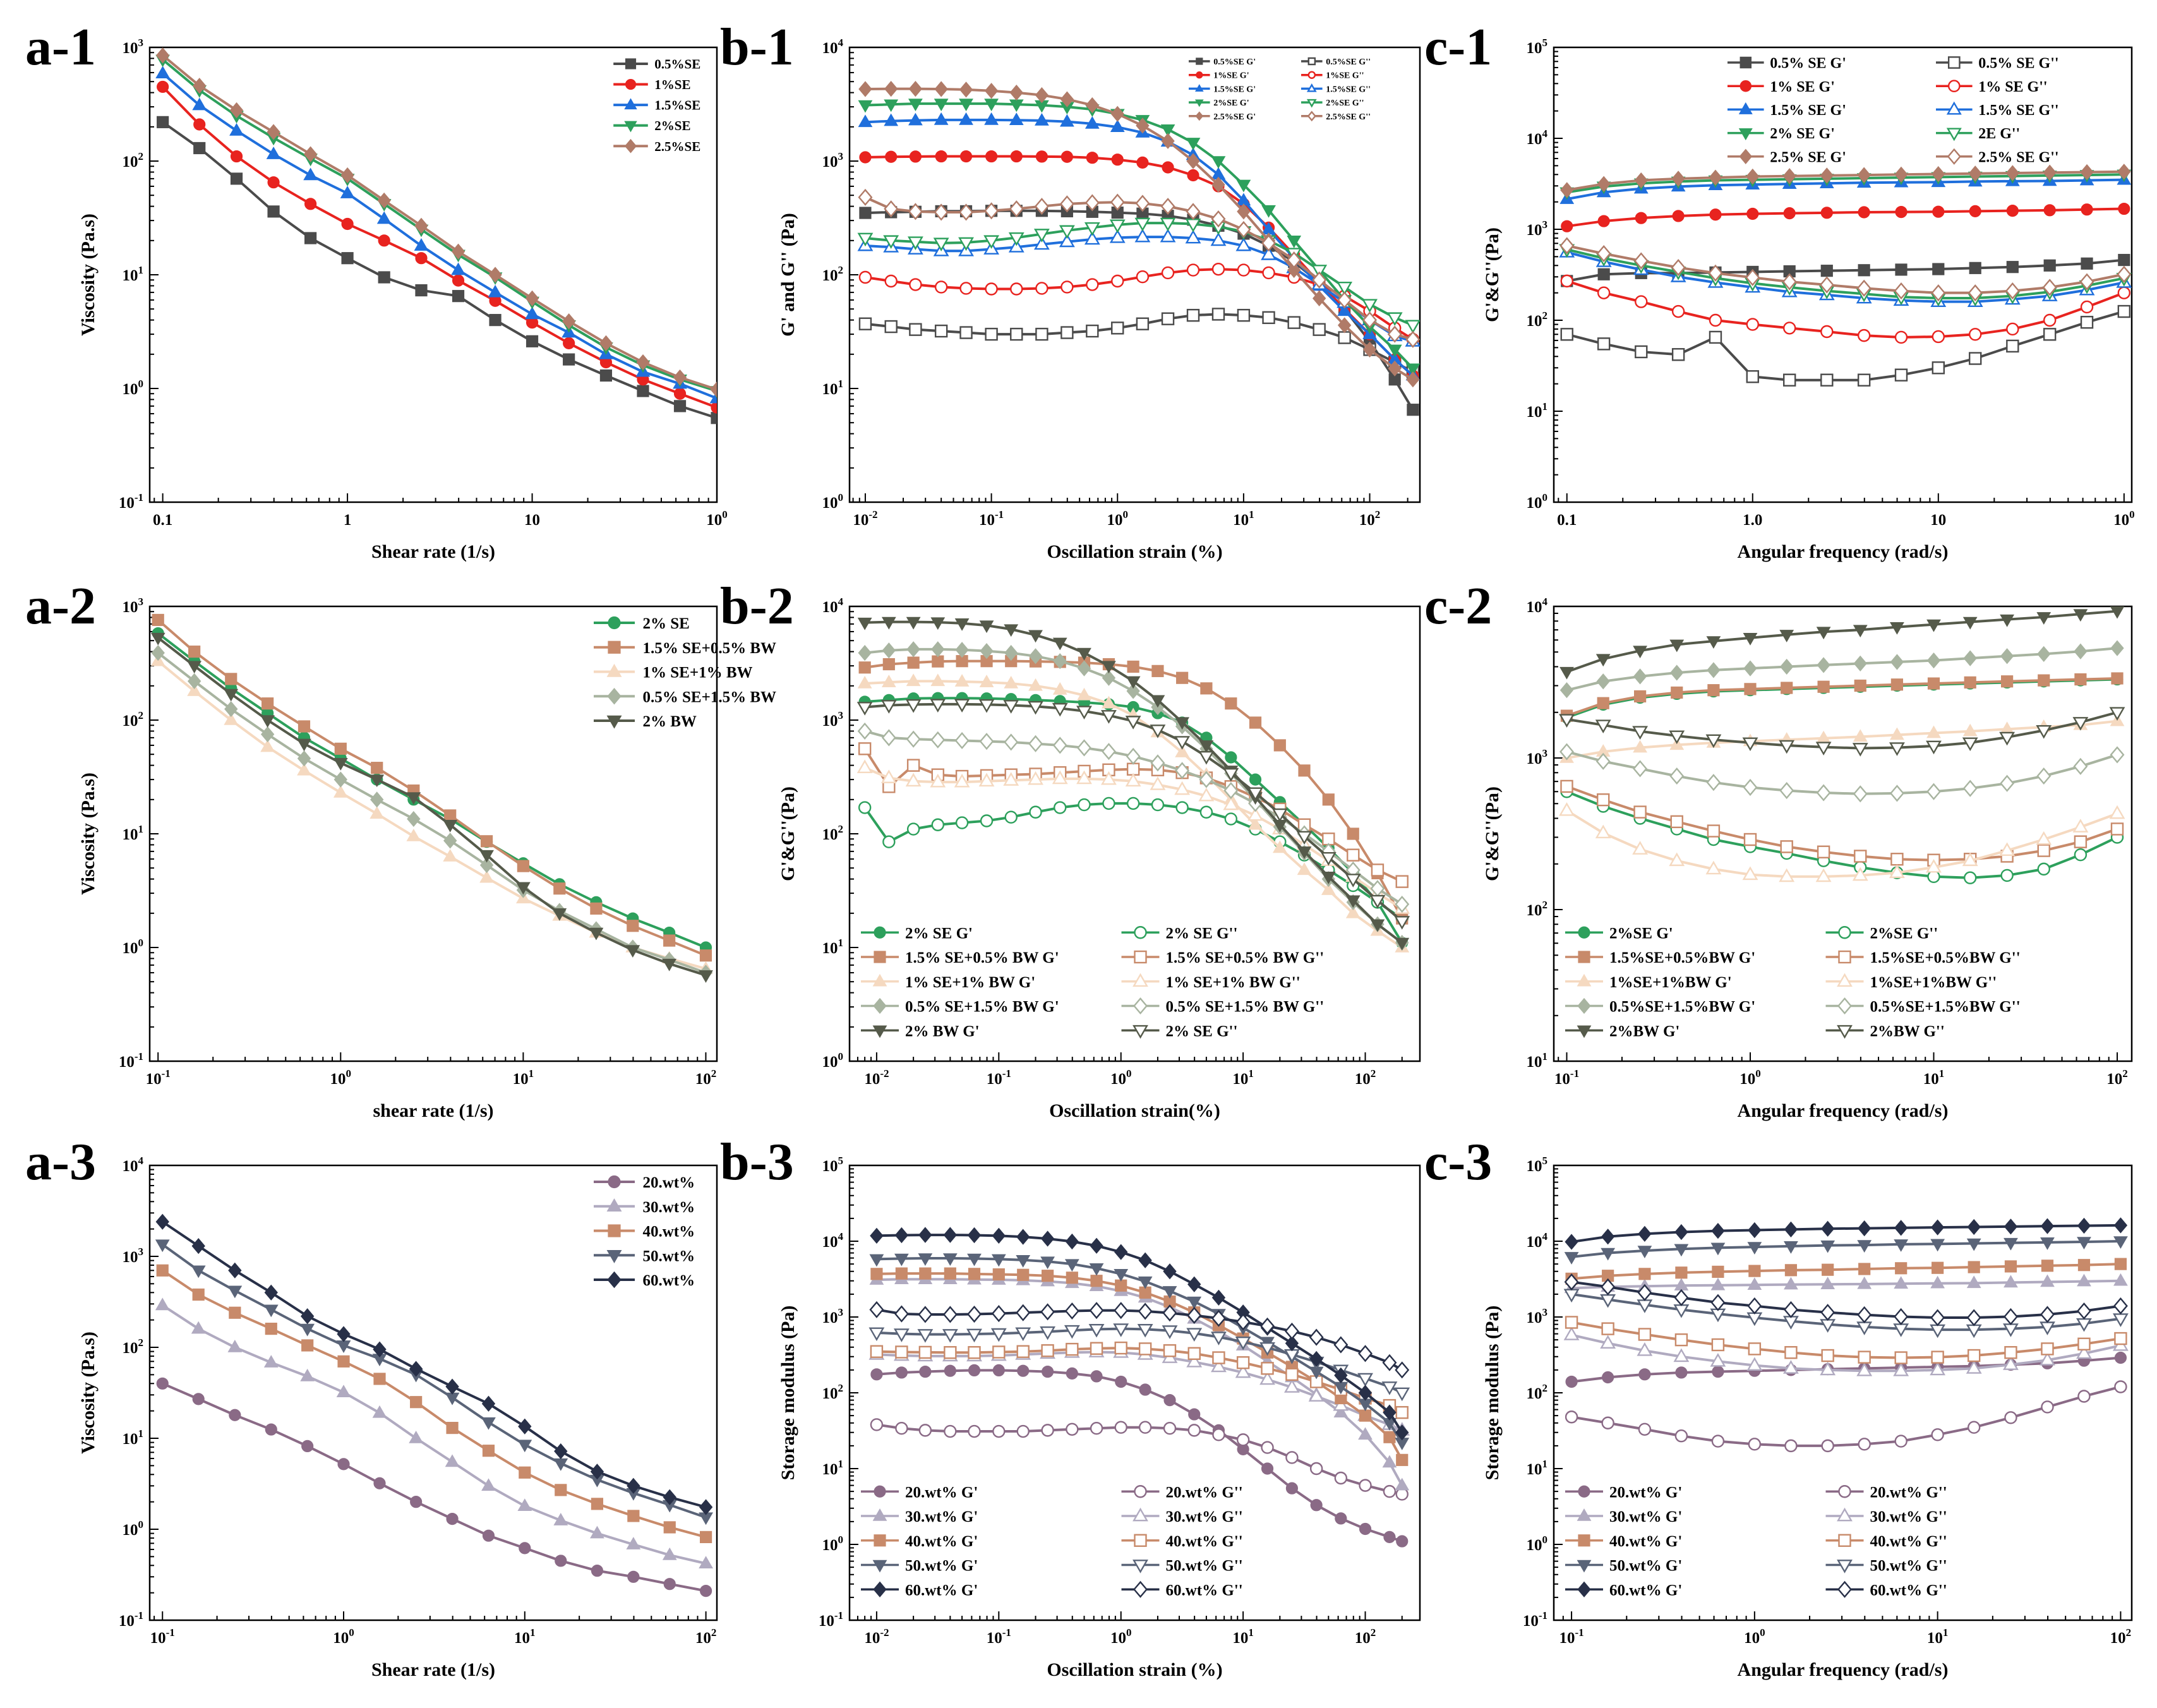  I want to click on series-1-5-se, so click(436, 235).